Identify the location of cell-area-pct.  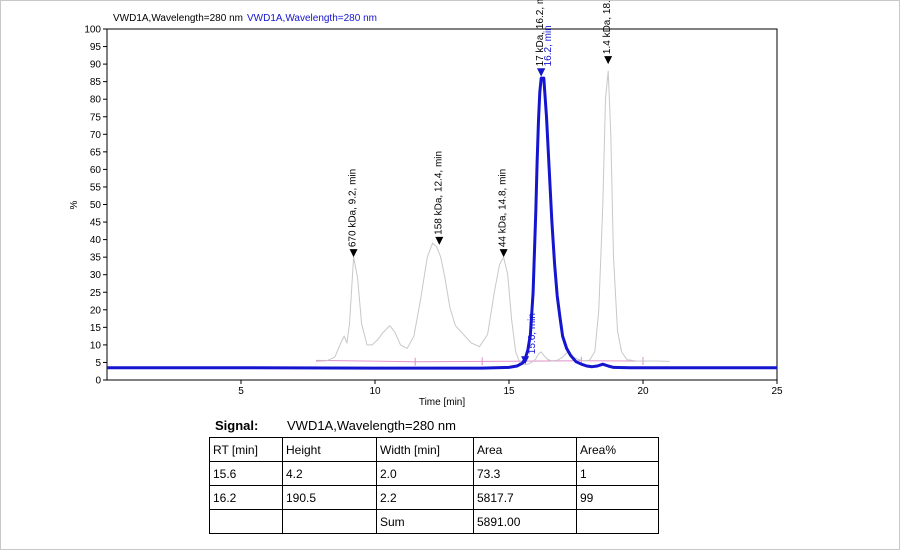
(617, 521).